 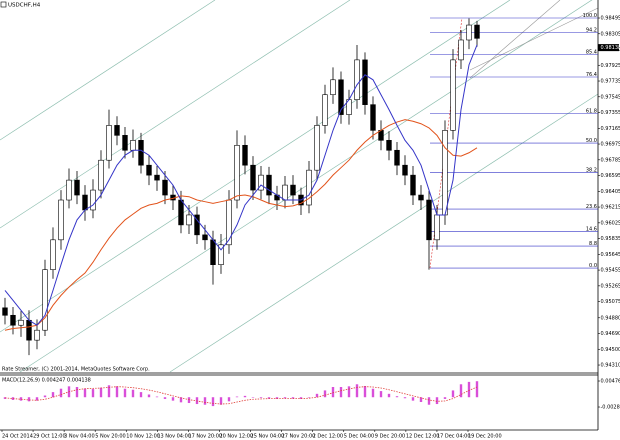 I want to click on x-tick-label: 13 Nov 04:00, so click(x=174, y=437).